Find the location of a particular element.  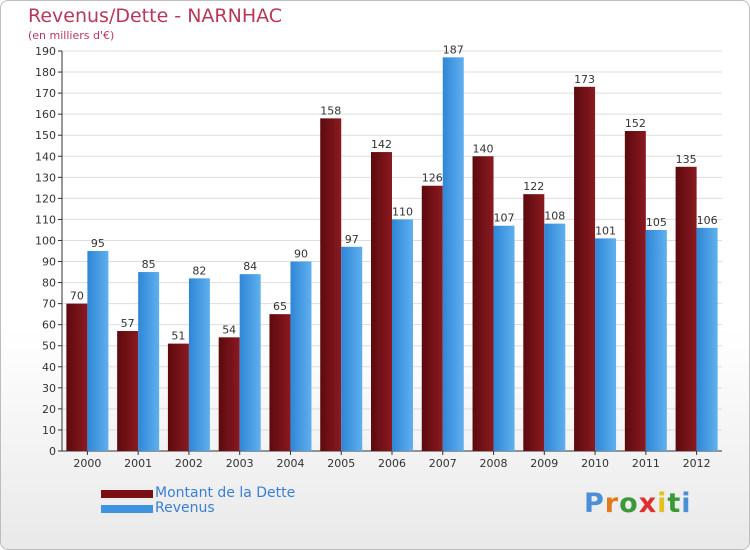

y-tick-label: 90 is located at coordinates (49, 262).